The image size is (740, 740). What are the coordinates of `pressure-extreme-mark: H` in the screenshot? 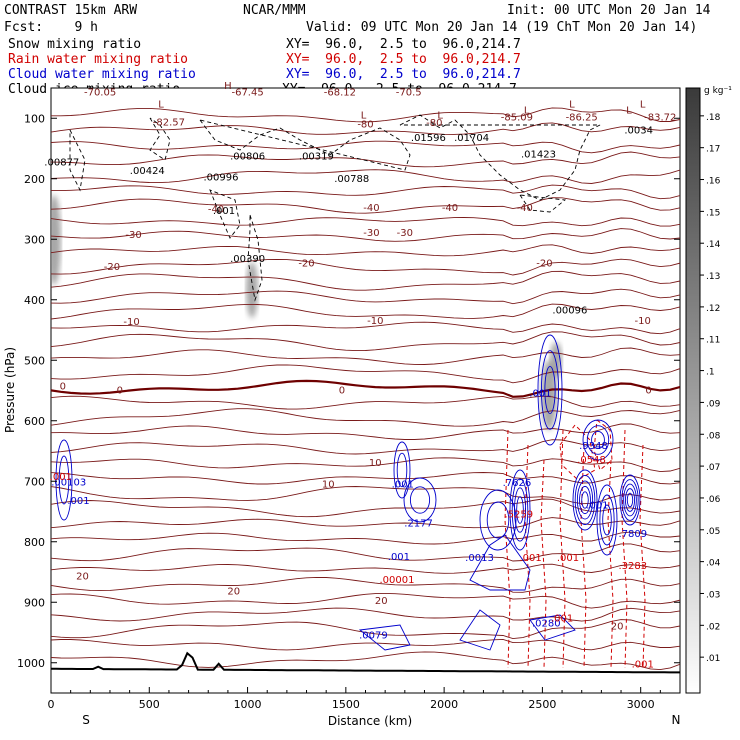 It's located at (228, 86).